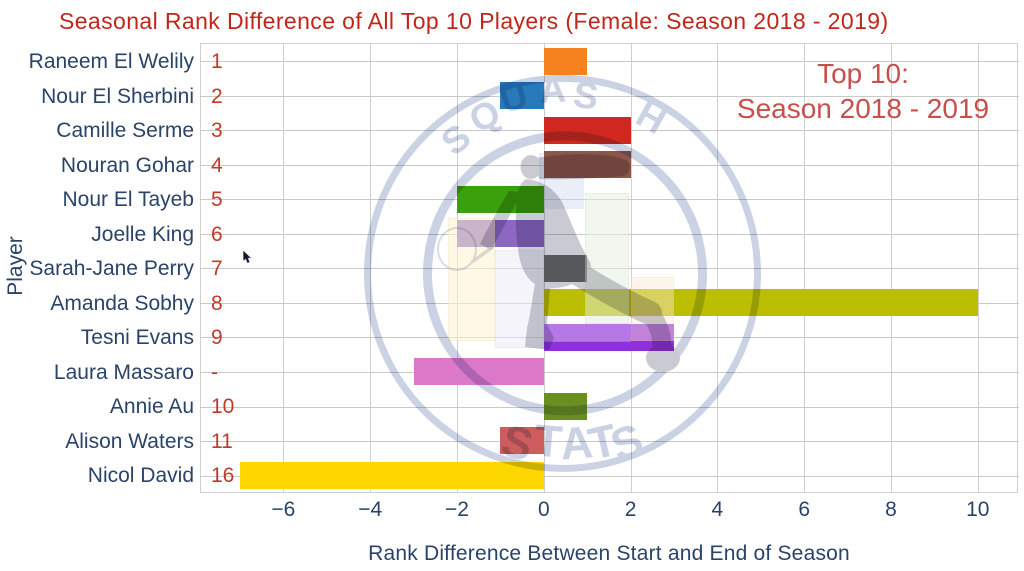  I want to click on svg-text: H, so click(651, 117).